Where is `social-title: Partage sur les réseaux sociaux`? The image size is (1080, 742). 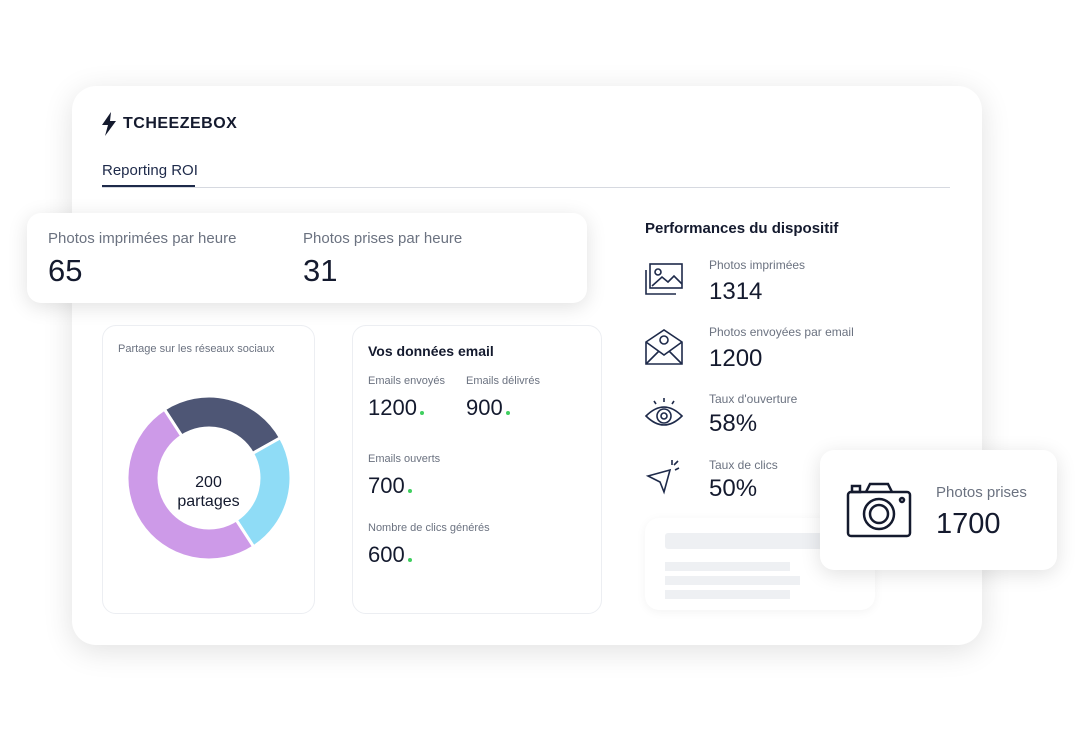 social-title: Partage sur les réseaux sociaux is located at coordinates (196, 349).